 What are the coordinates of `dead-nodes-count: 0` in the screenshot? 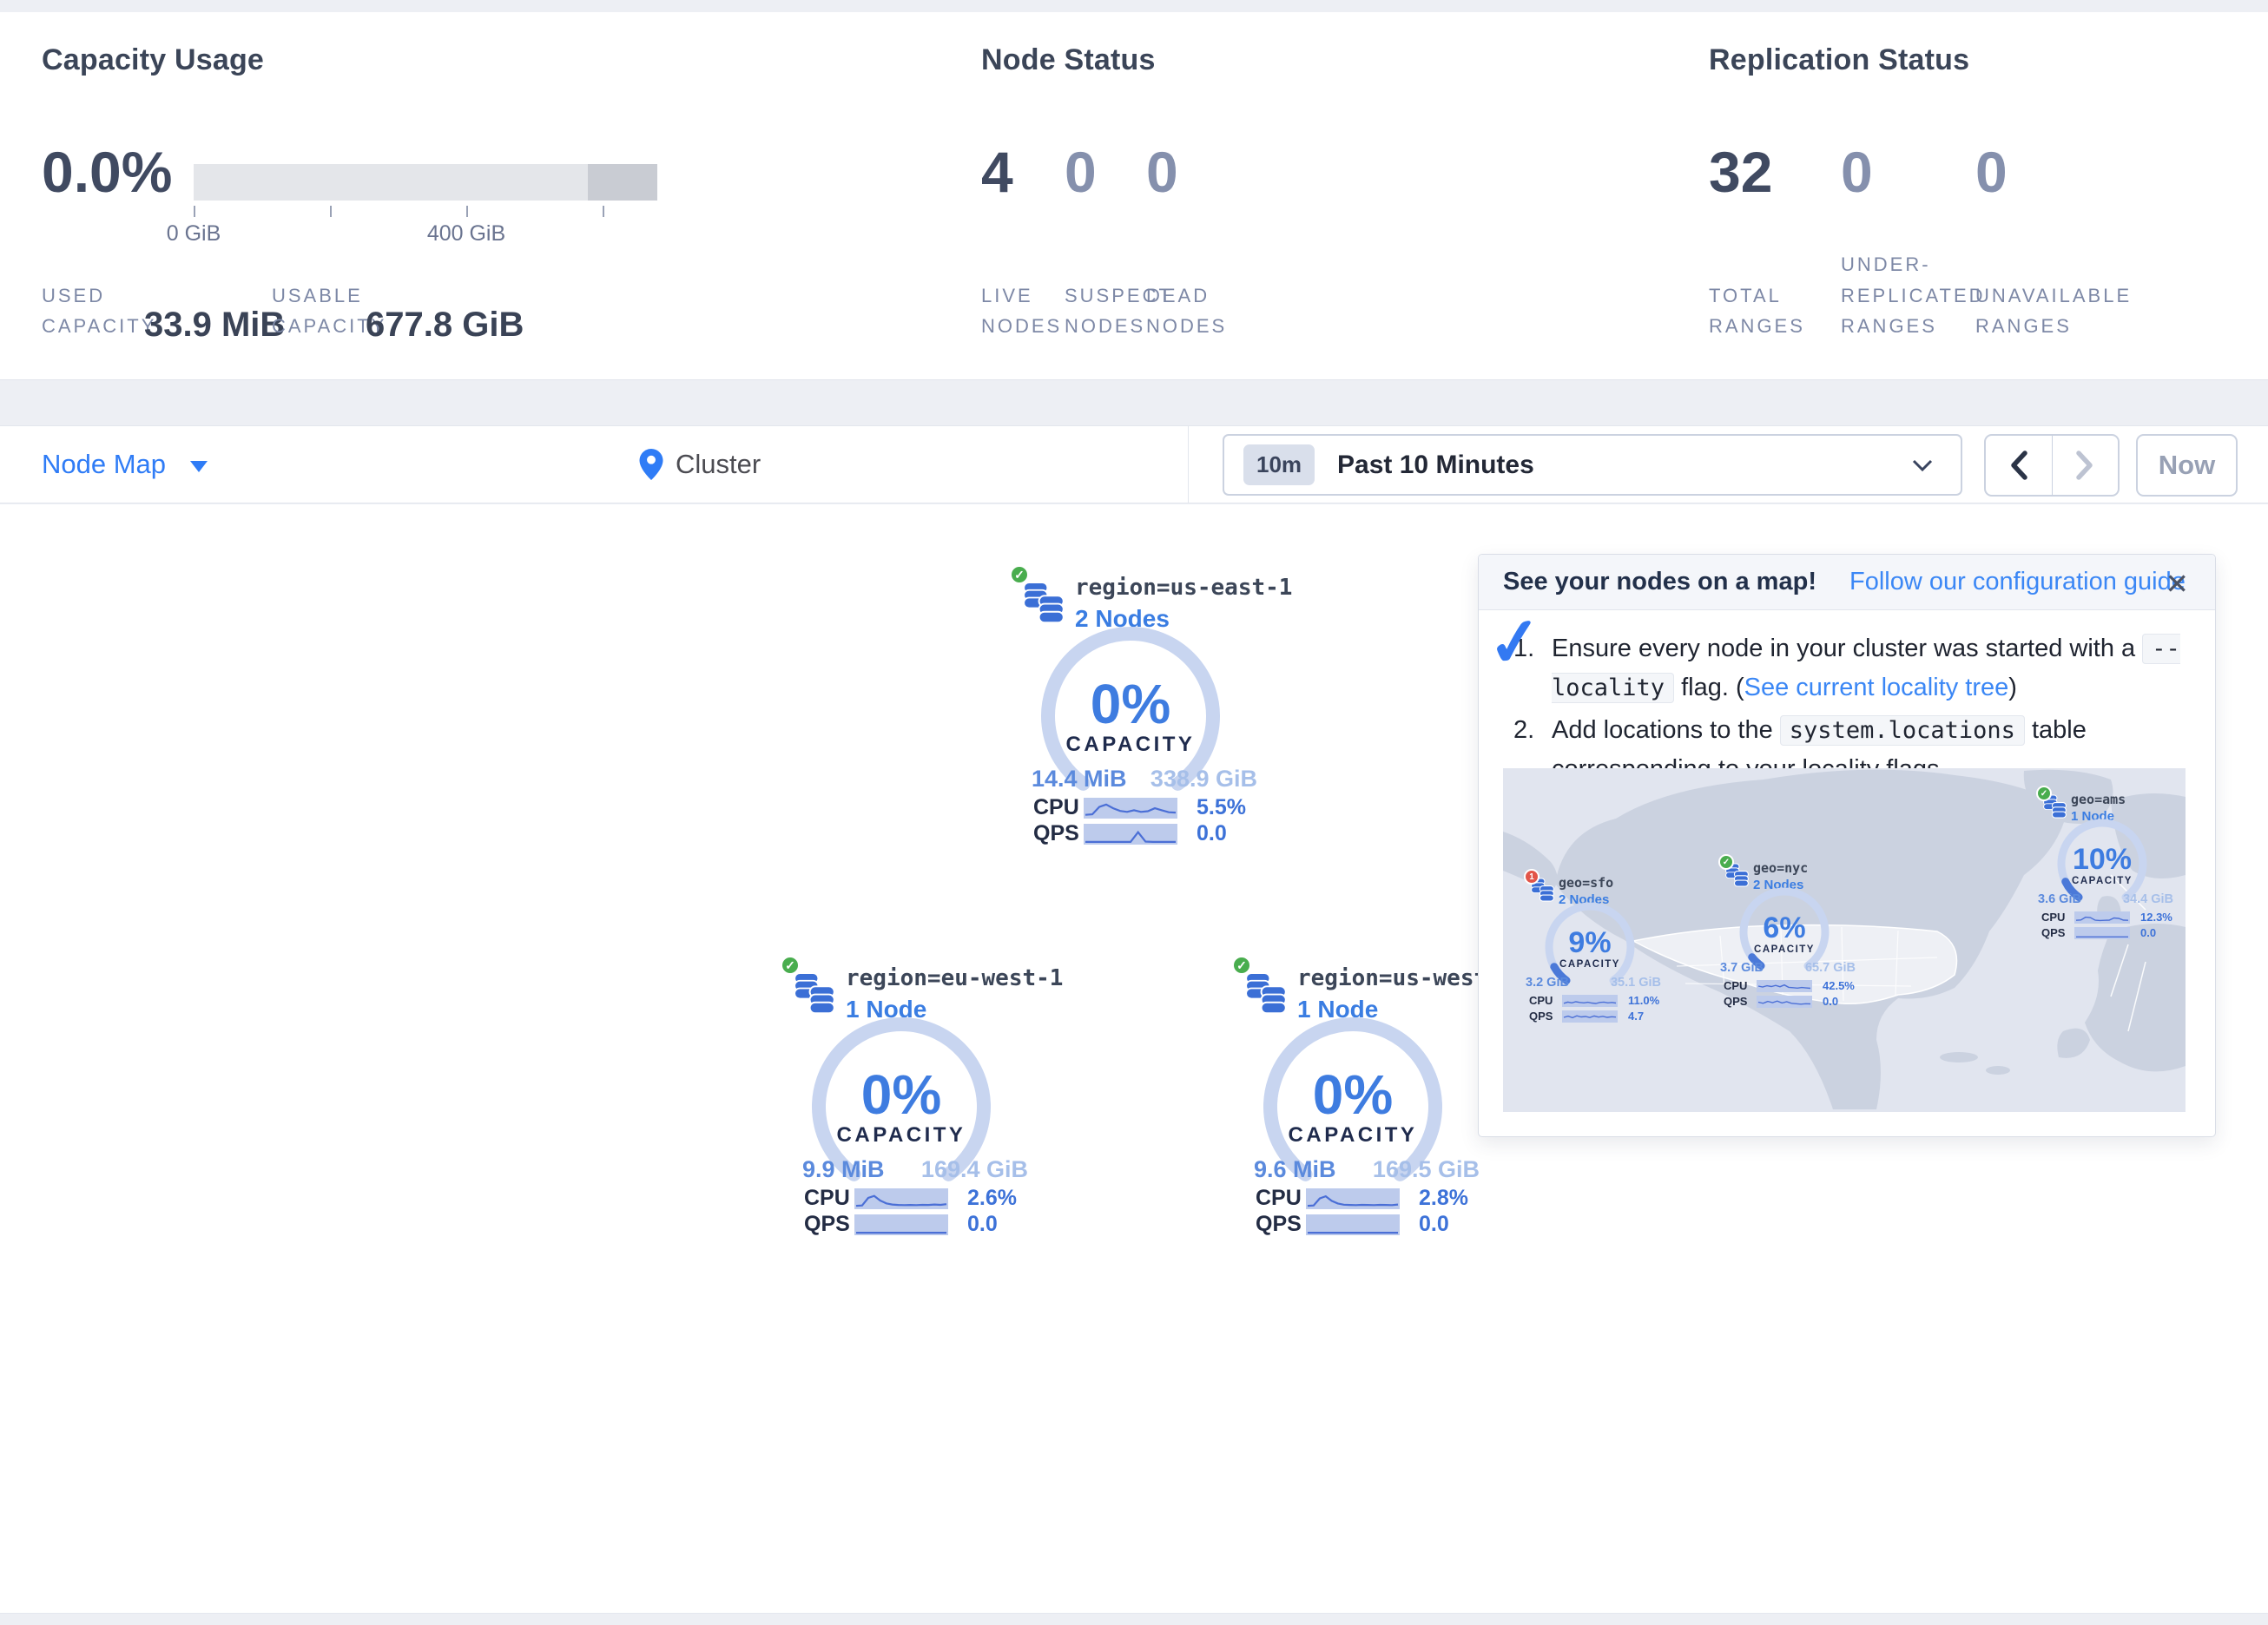 It's located at (1162, 172).